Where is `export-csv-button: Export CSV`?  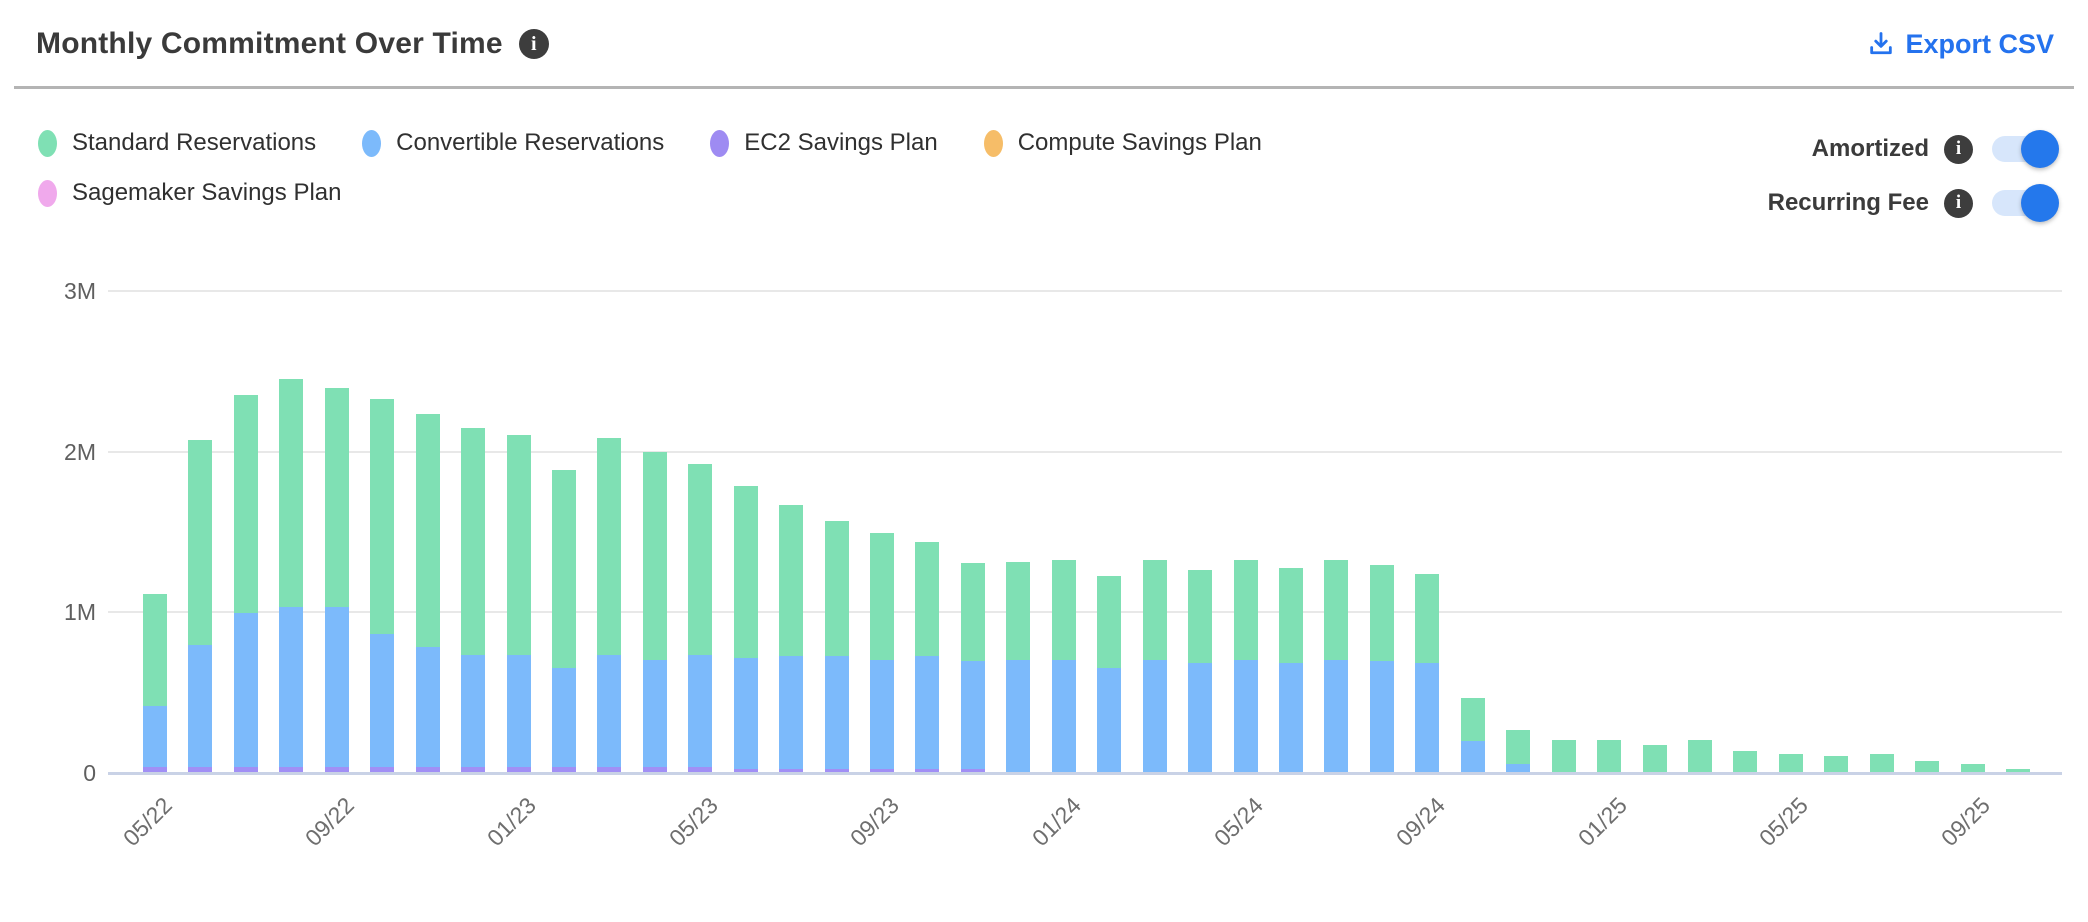
export-csv-button: Export CSV is located at coordinates (1960, 44).